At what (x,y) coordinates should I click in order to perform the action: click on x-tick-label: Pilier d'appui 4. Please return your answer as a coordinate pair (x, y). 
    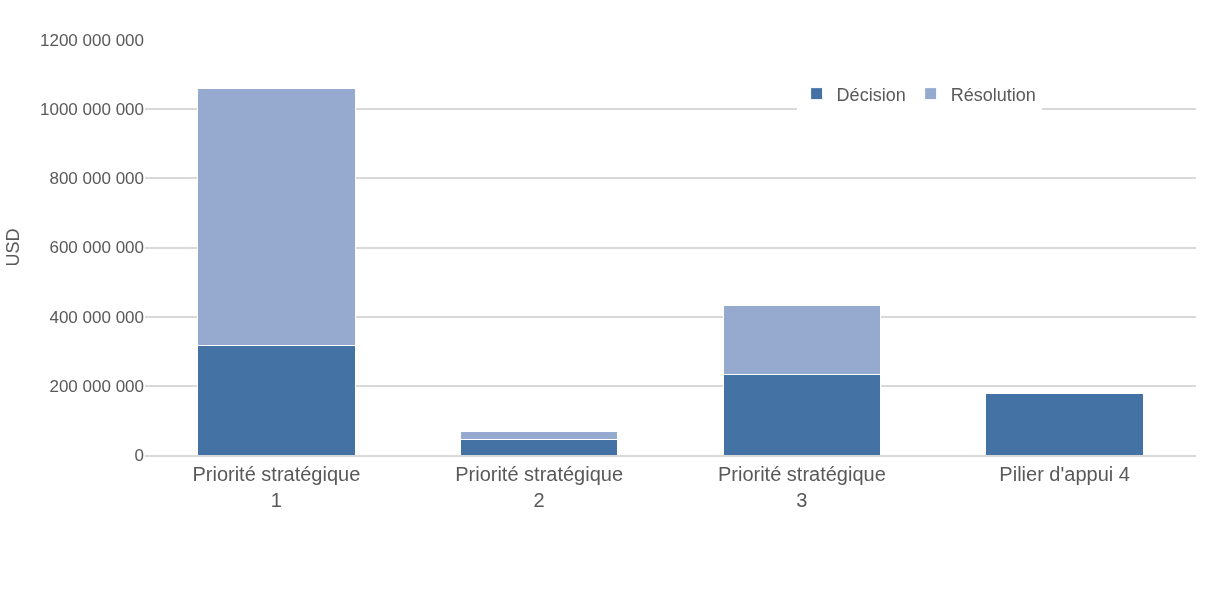
    Looking at the image, I should click on (1064, 473).